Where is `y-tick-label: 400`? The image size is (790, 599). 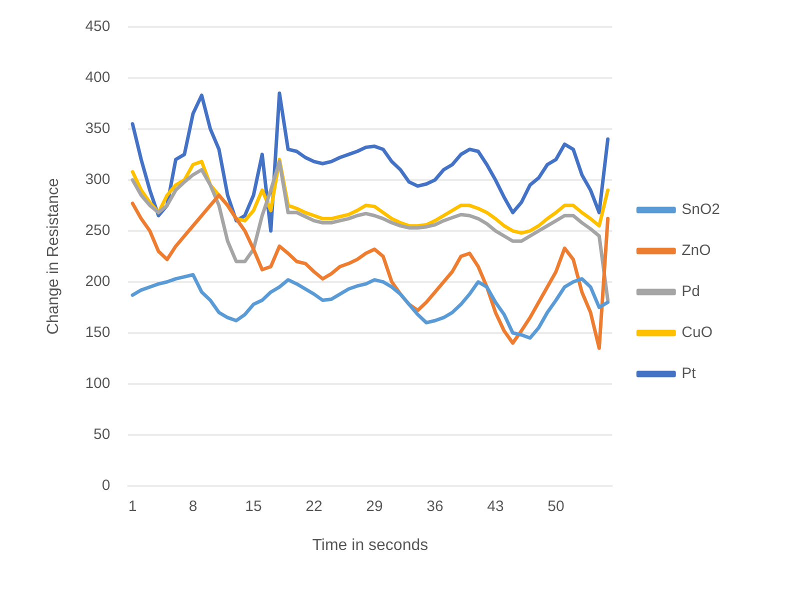
y-tick-label: 400 is located at coordinates (97, 77).